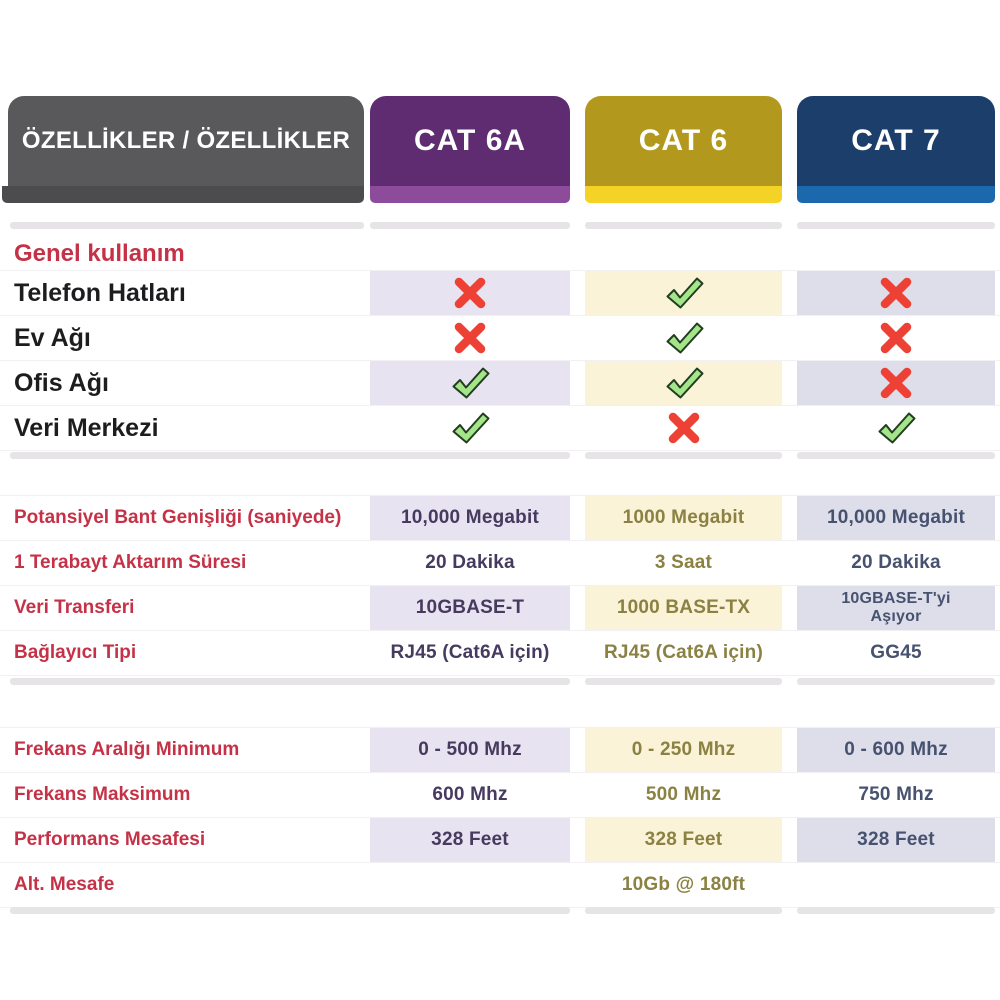 The image size is (1000, 1000). I want to click on table-row-frekans-maksimum: Frekans Maksimum 600 Mhz 500 Mhz 750 Mhz, so click(500, 795).